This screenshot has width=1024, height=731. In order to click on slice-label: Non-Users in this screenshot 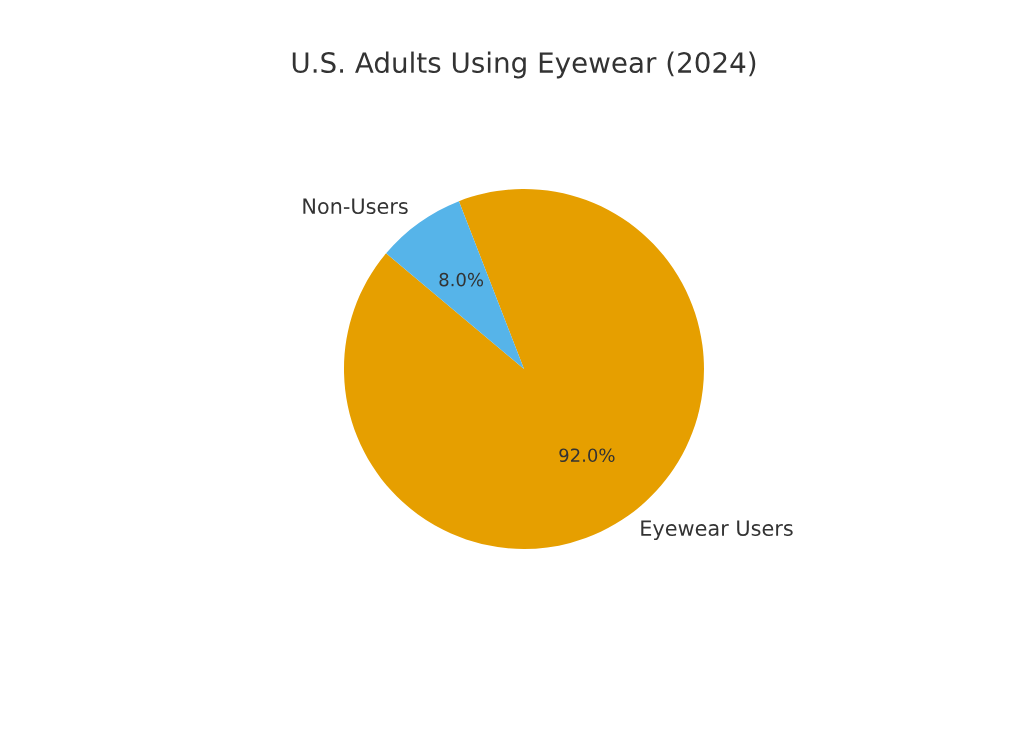, I will do `click(355, 206)`.